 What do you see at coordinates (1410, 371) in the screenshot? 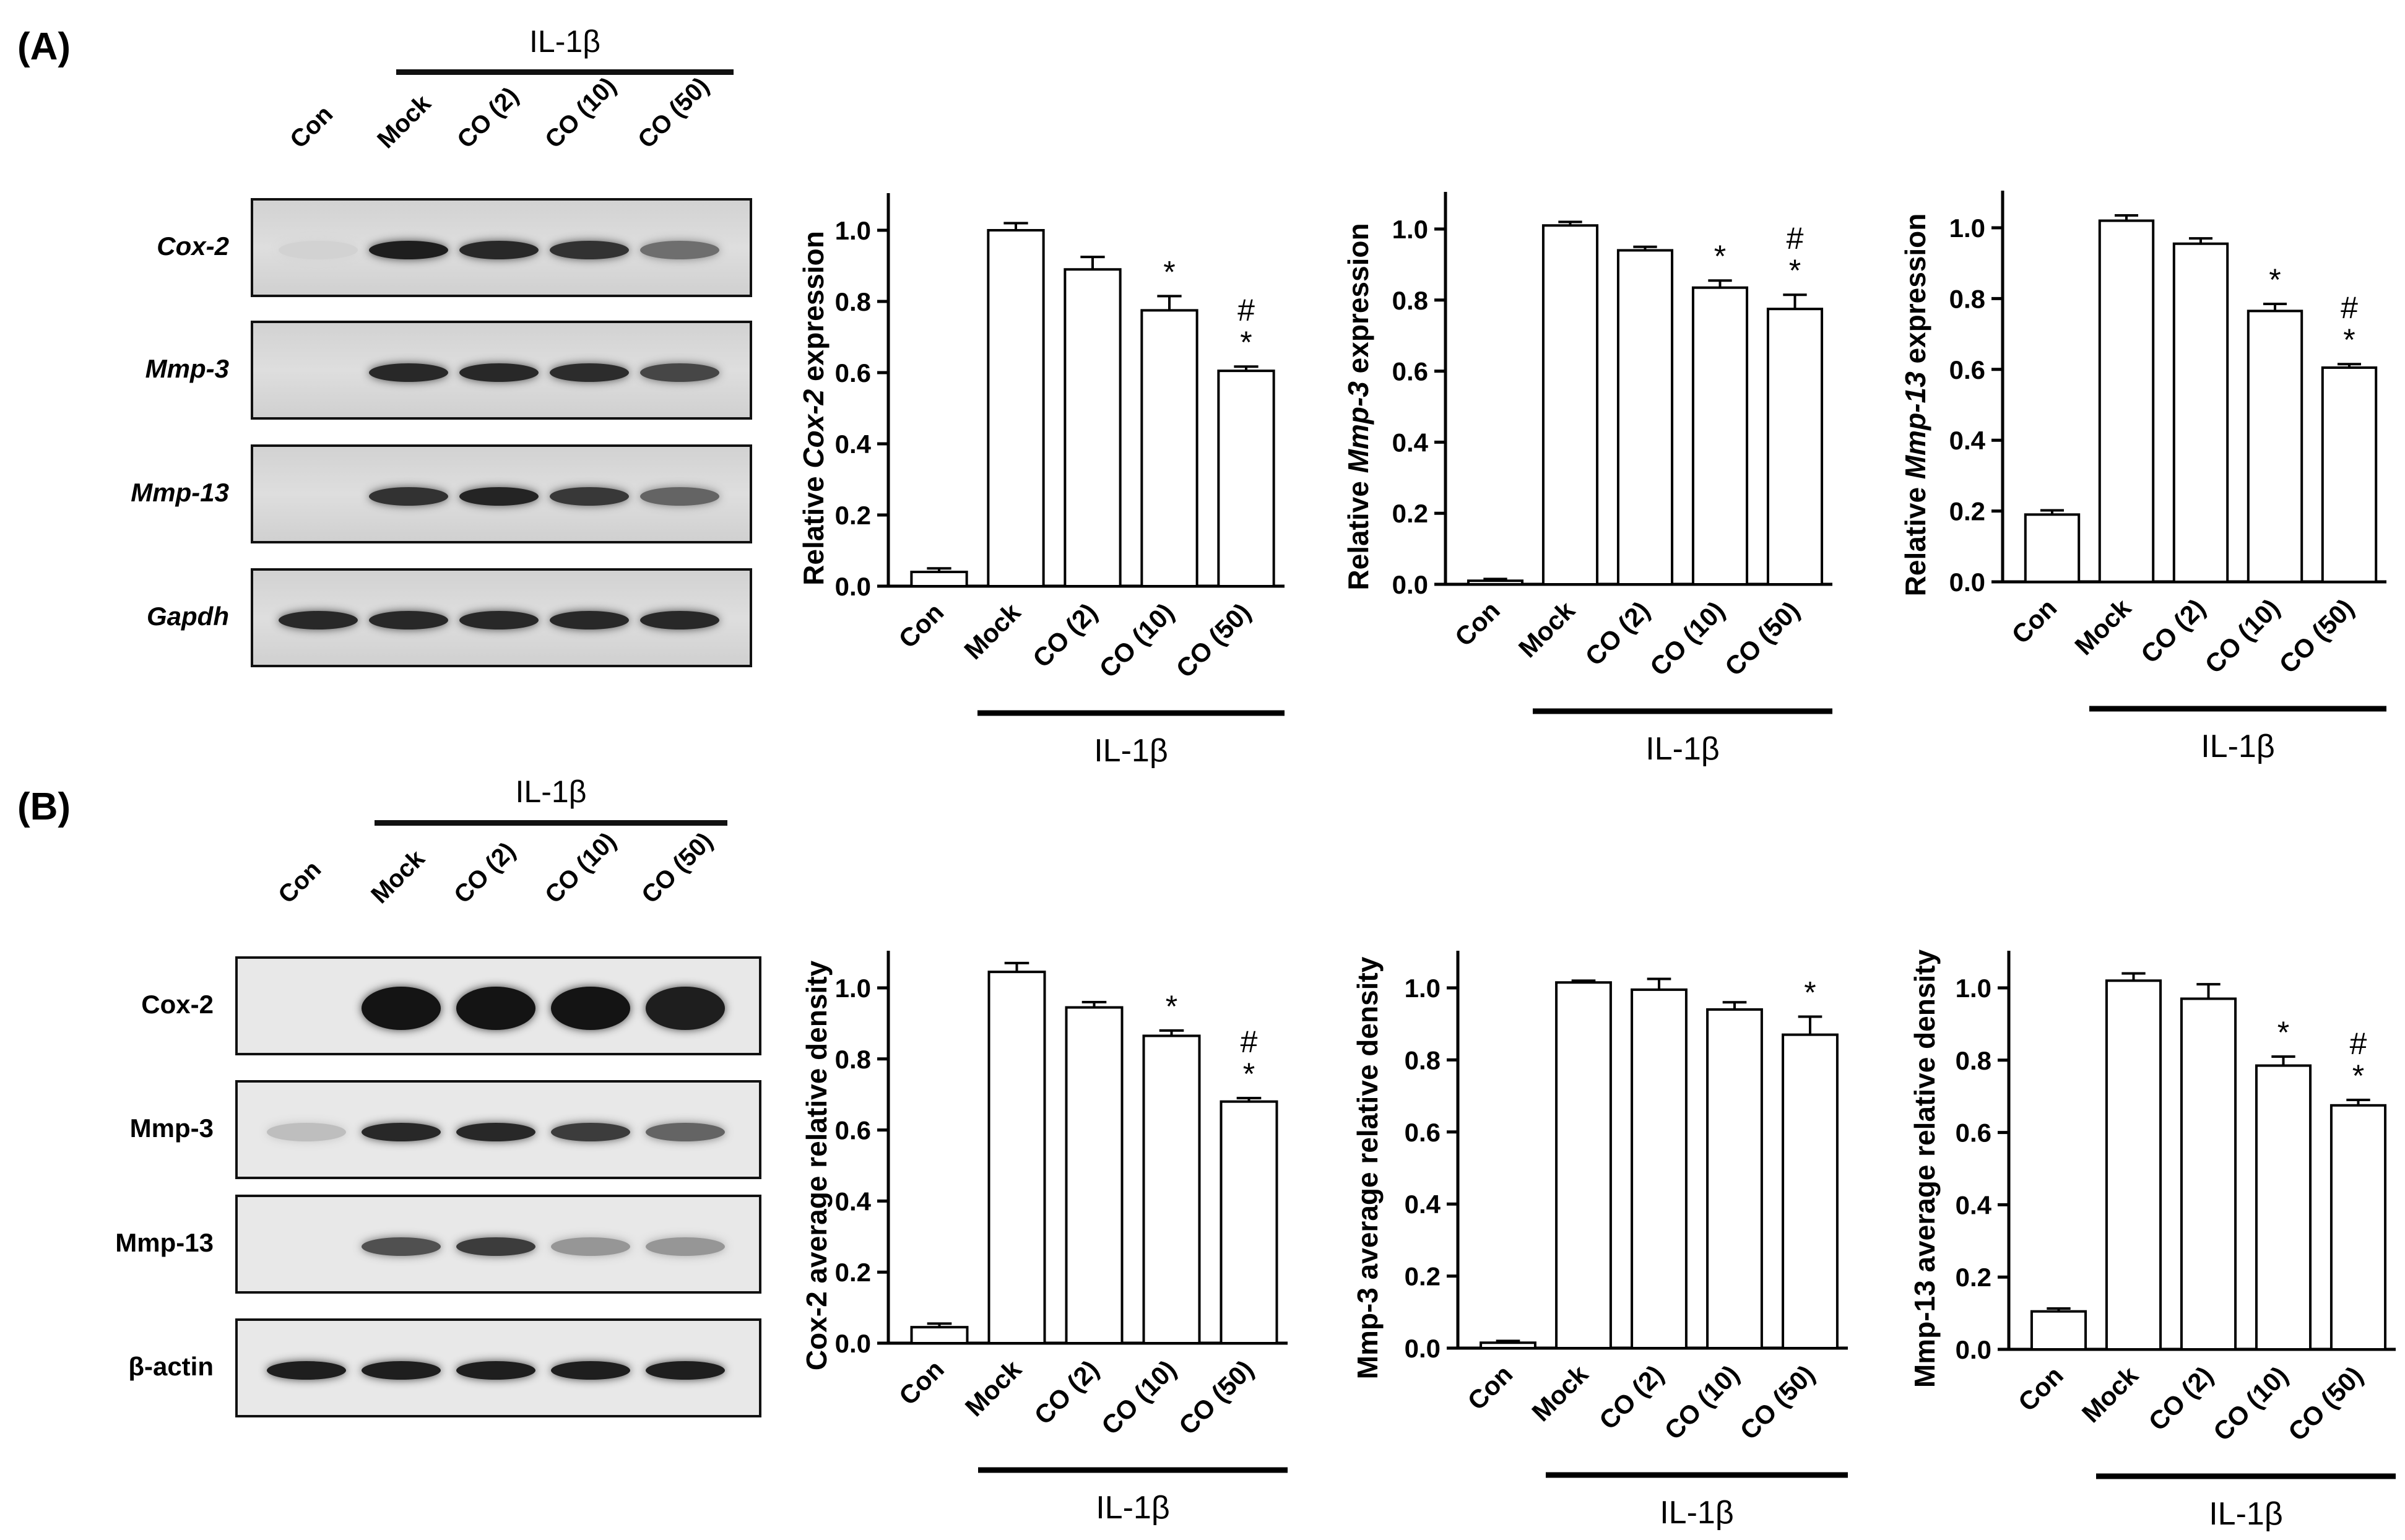
I see `y-tick-label: 0.6` at bounding box center [1410, 371].